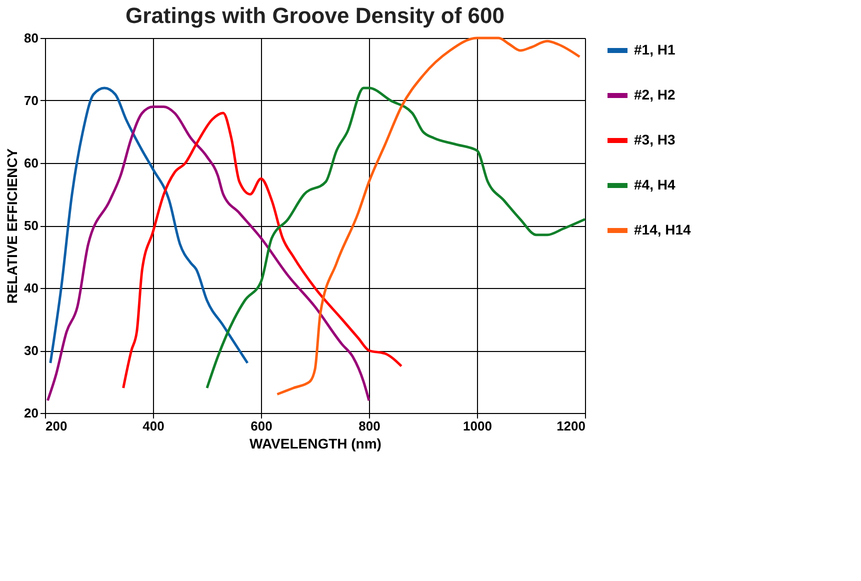 The width and height of the screenshot is (861, 581). What do you see at coordinates (31, 38) in the screenshot?
I see `y-tick-label: 80` at bounding box center [31, 38].